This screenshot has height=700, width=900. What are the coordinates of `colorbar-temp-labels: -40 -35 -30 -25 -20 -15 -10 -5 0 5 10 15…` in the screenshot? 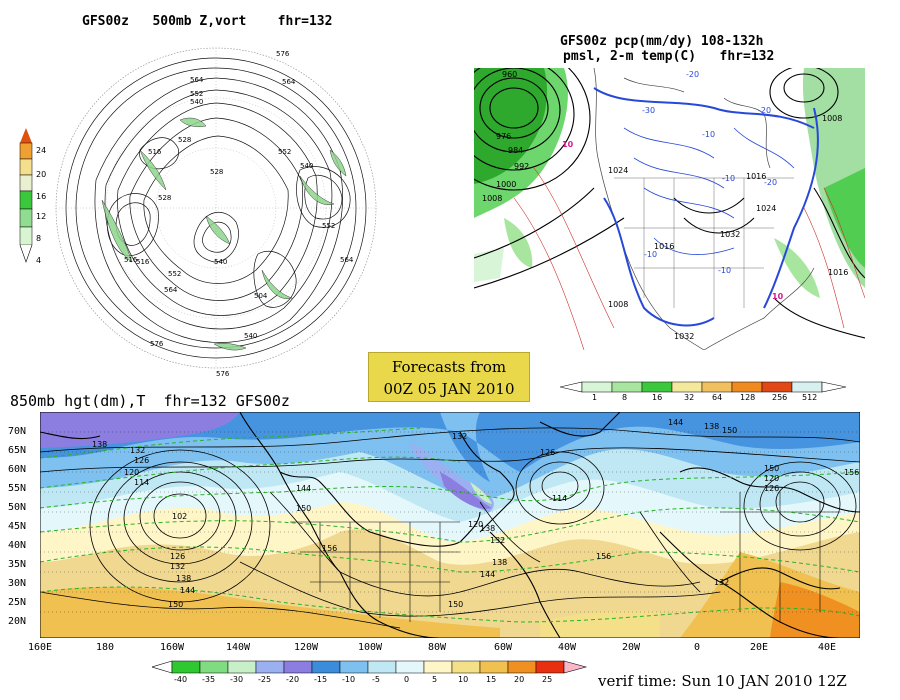 It's located at (363, 679).